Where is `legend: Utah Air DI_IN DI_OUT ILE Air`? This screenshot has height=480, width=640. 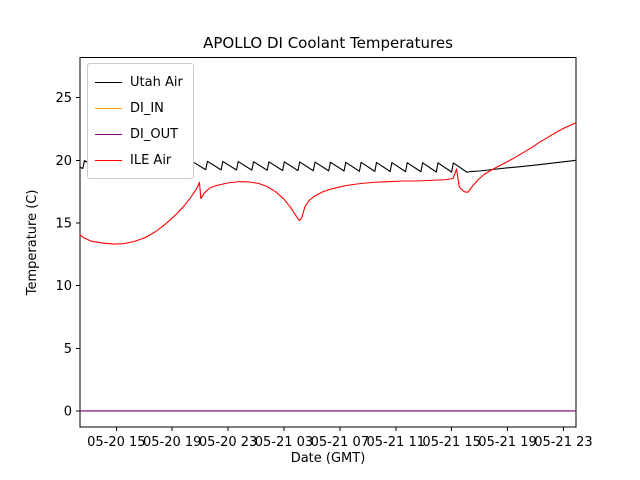
legend: Utah Air DI_IN DI_OUT ILE Air is located at coordinates (140, 121).